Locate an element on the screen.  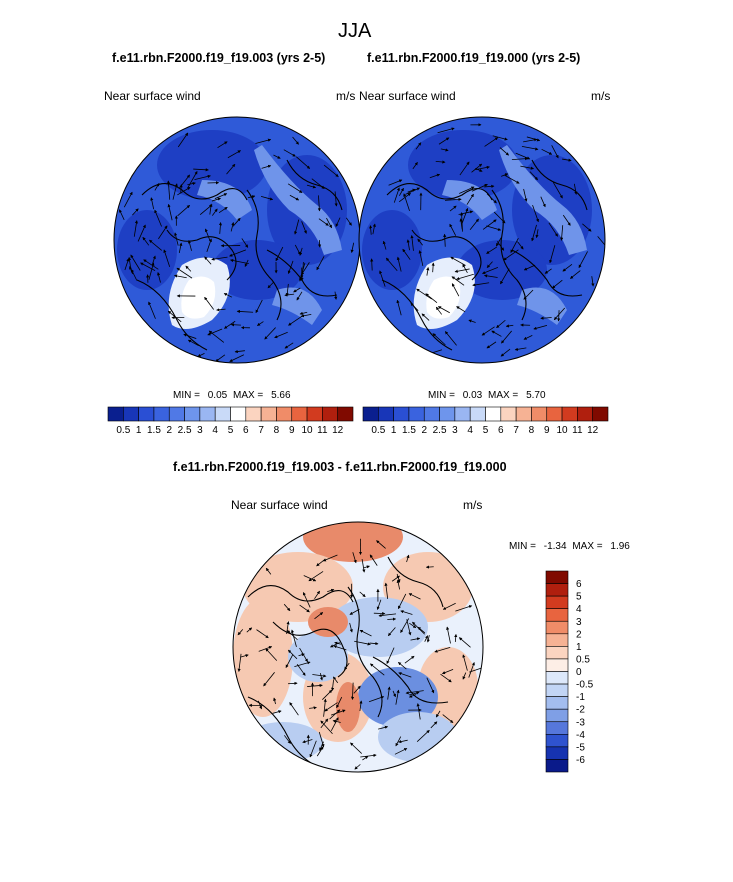
colorbar-tick-label: 10 is located at coordinates (308, 430).